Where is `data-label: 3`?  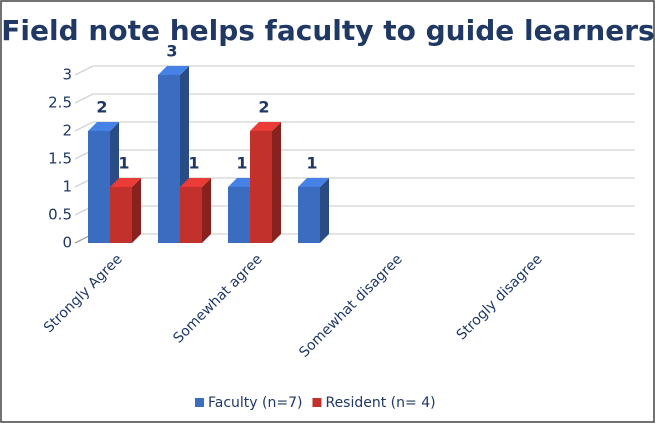 data-label: 3 is located at coordinates (171, 51).